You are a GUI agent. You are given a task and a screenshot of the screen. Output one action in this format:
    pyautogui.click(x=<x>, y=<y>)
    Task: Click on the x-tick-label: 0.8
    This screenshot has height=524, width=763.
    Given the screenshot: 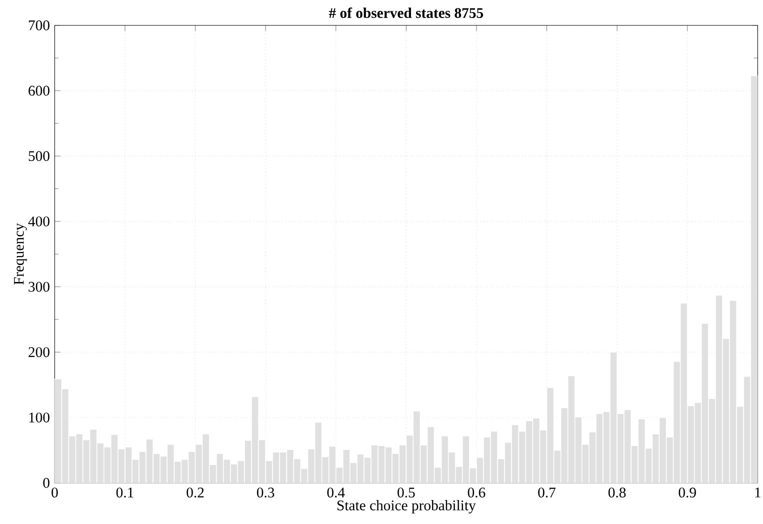 What is the action you would take?
    pyautogui.click(x=617, y=492)
    